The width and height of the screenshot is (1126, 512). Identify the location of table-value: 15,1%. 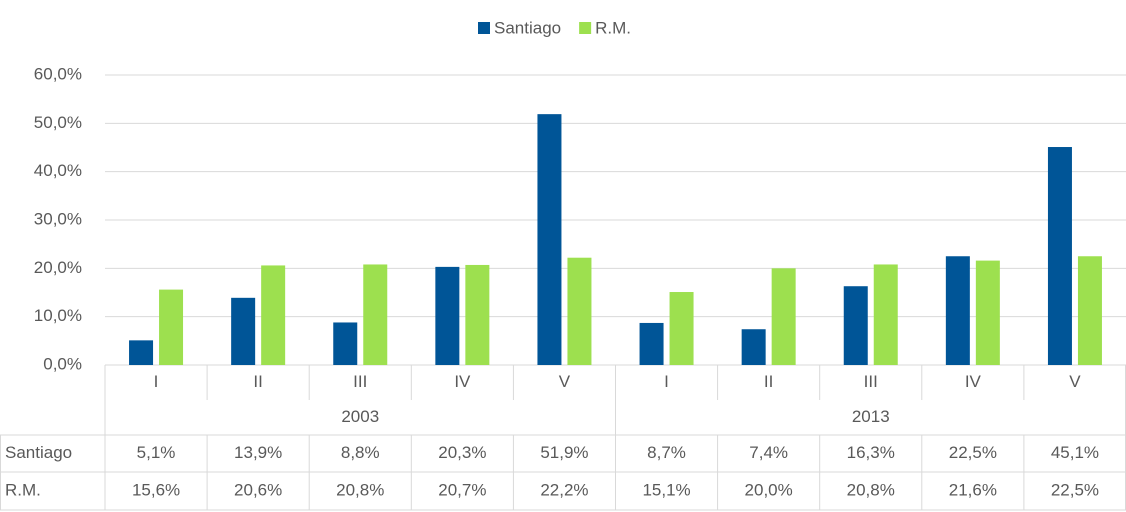
(666, 489).